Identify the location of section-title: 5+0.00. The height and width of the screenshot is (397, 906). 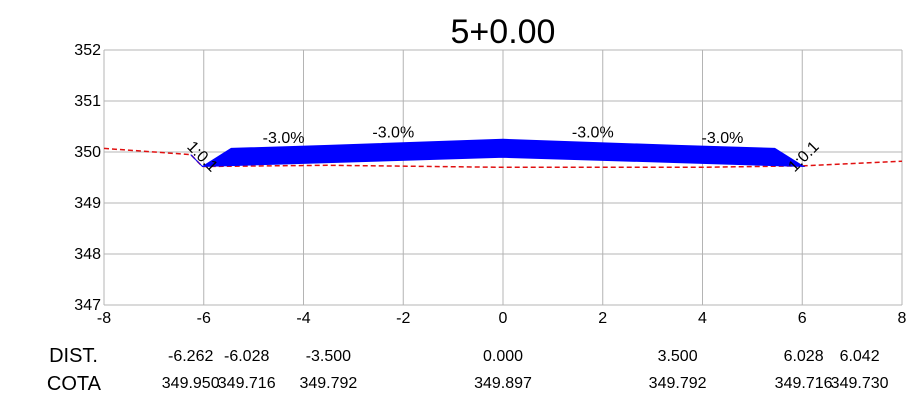
(503, 32).